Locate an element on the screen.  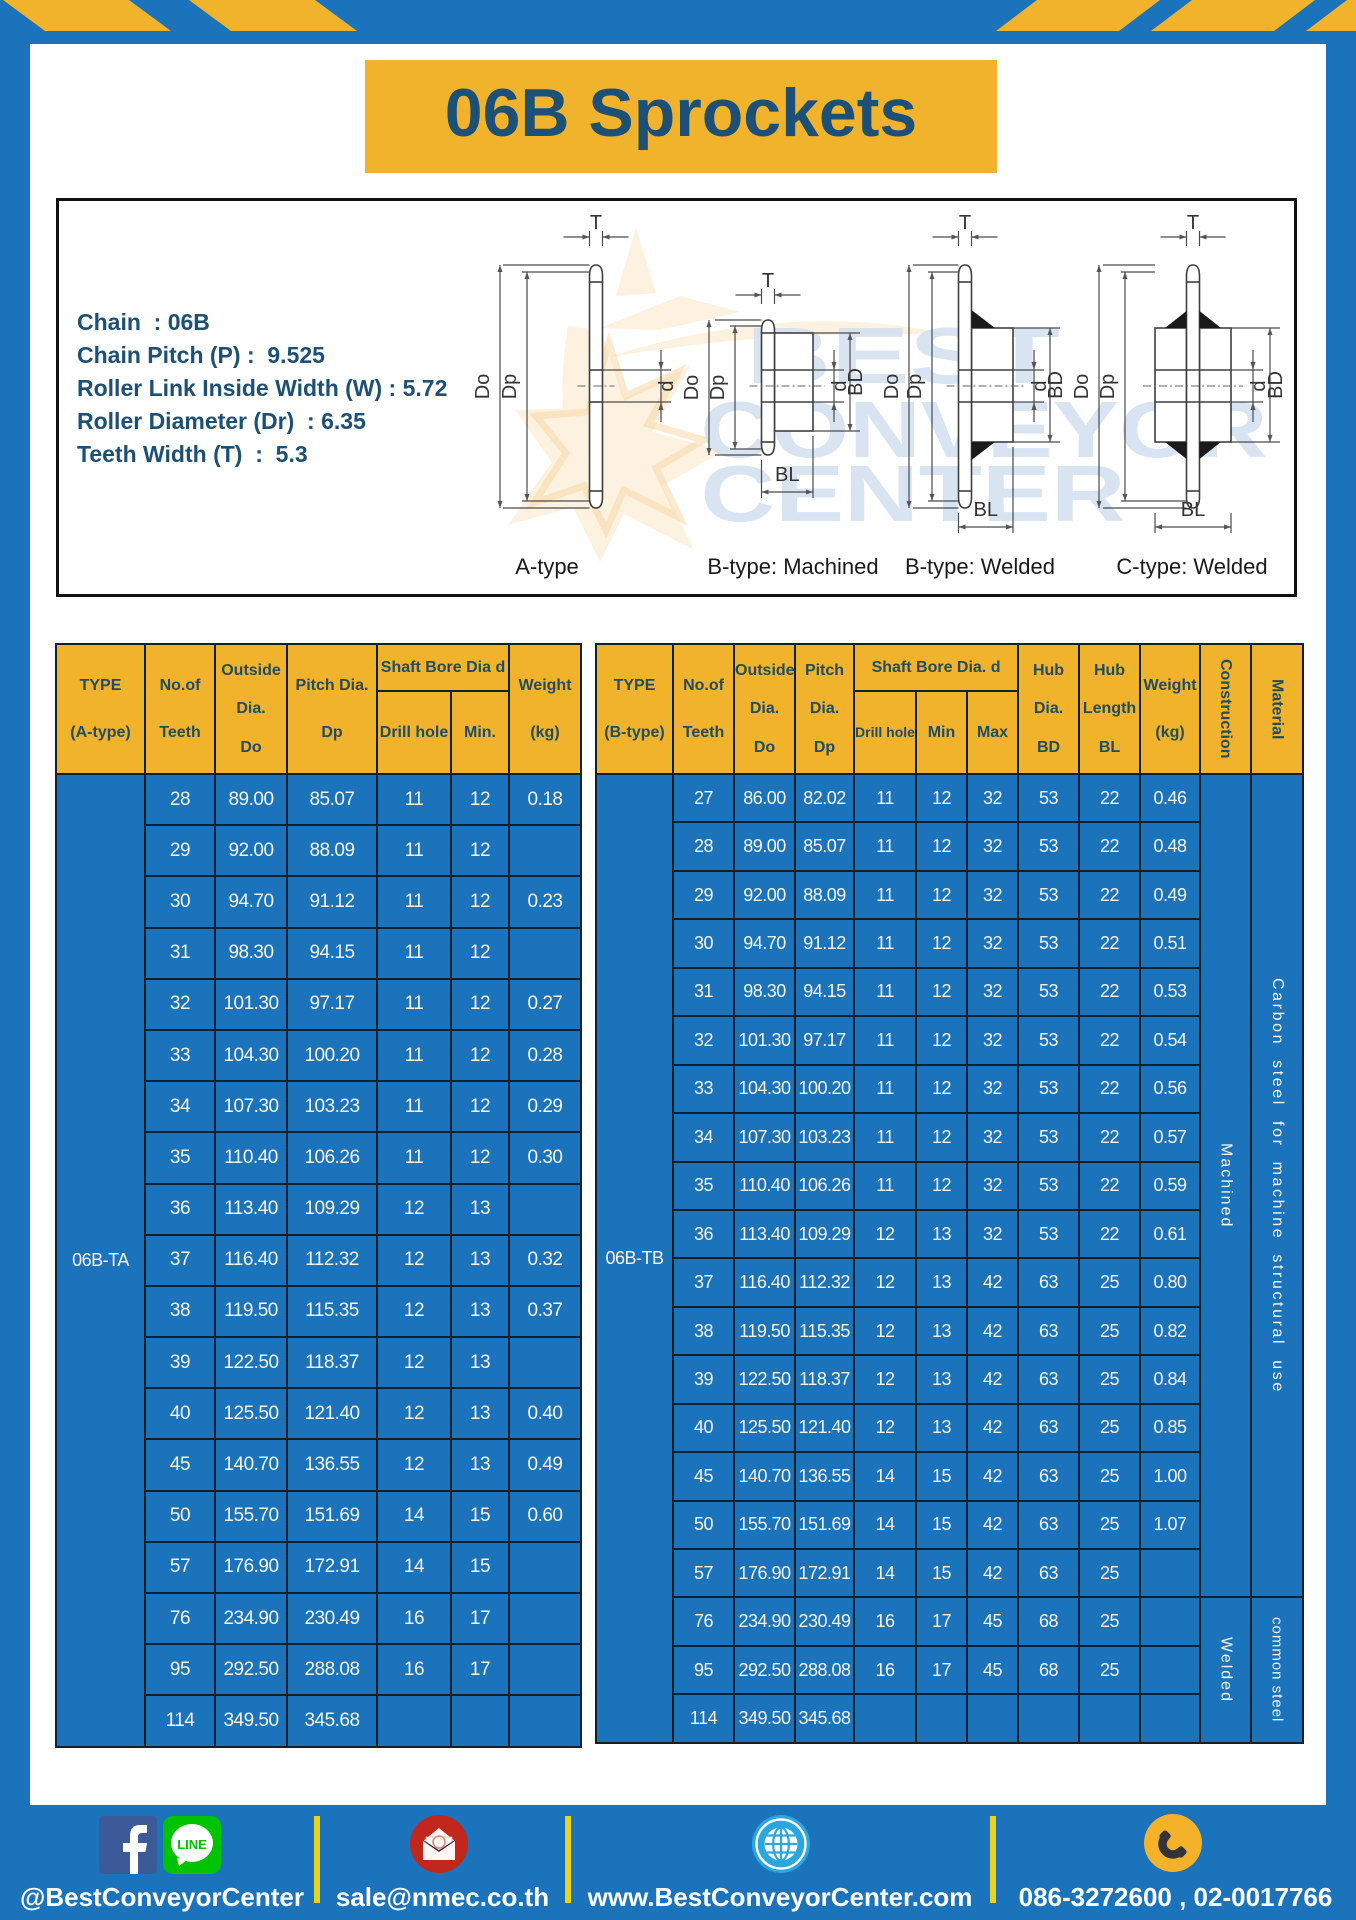
svg-text: LINE is located at coordinates (192, 1844).